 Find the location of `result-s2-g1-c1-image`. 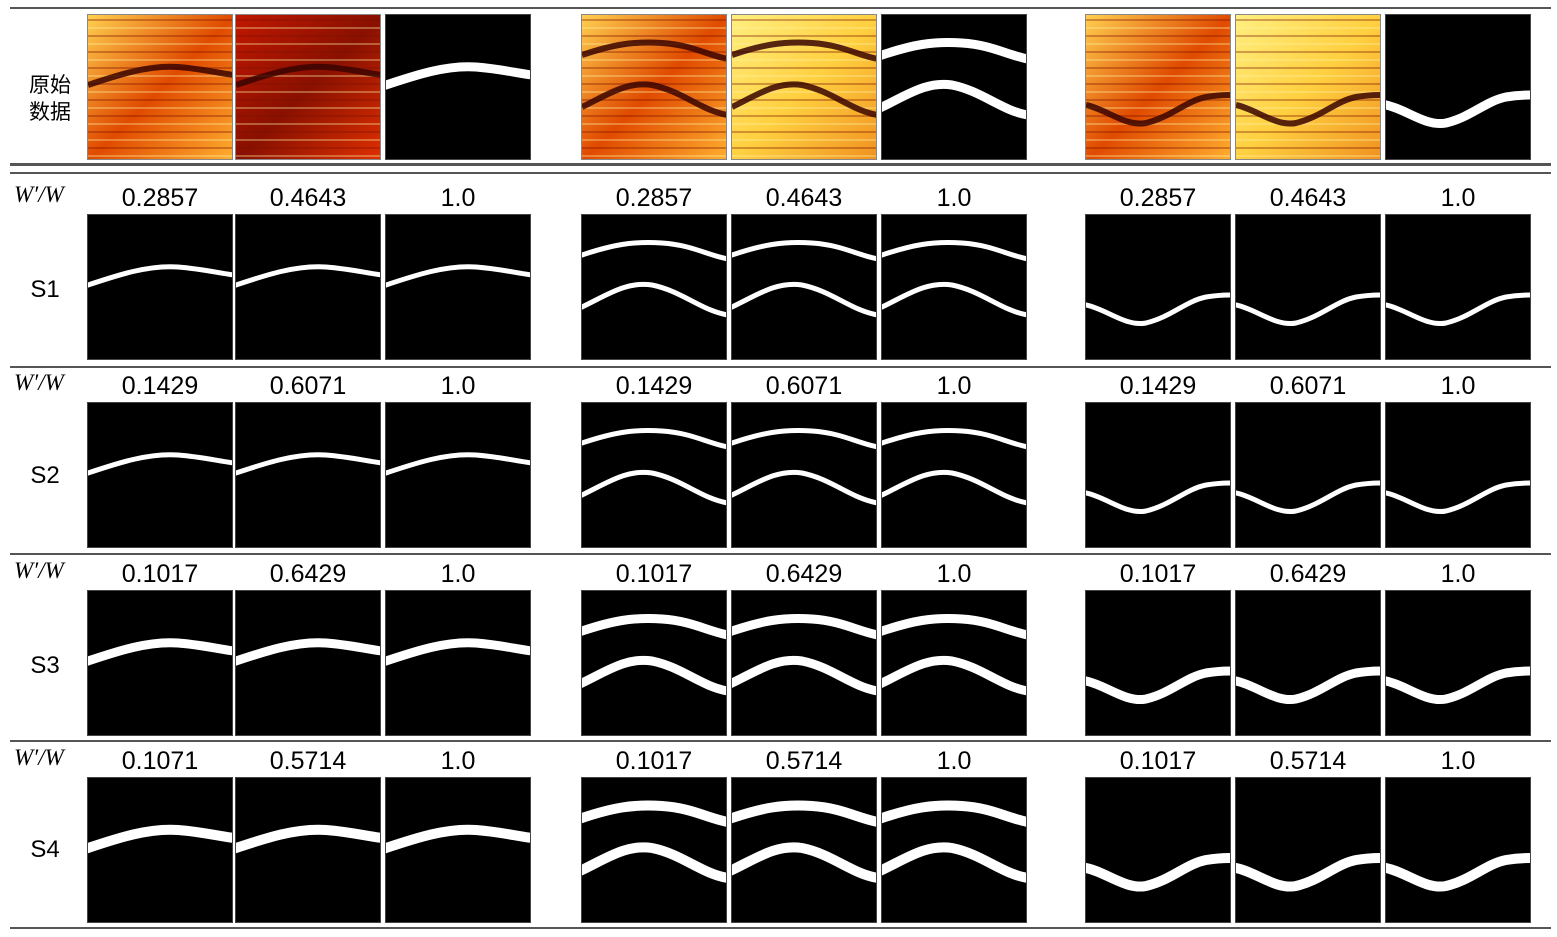

result-s2-g1-c1-image is located at coordinates (160, 464).